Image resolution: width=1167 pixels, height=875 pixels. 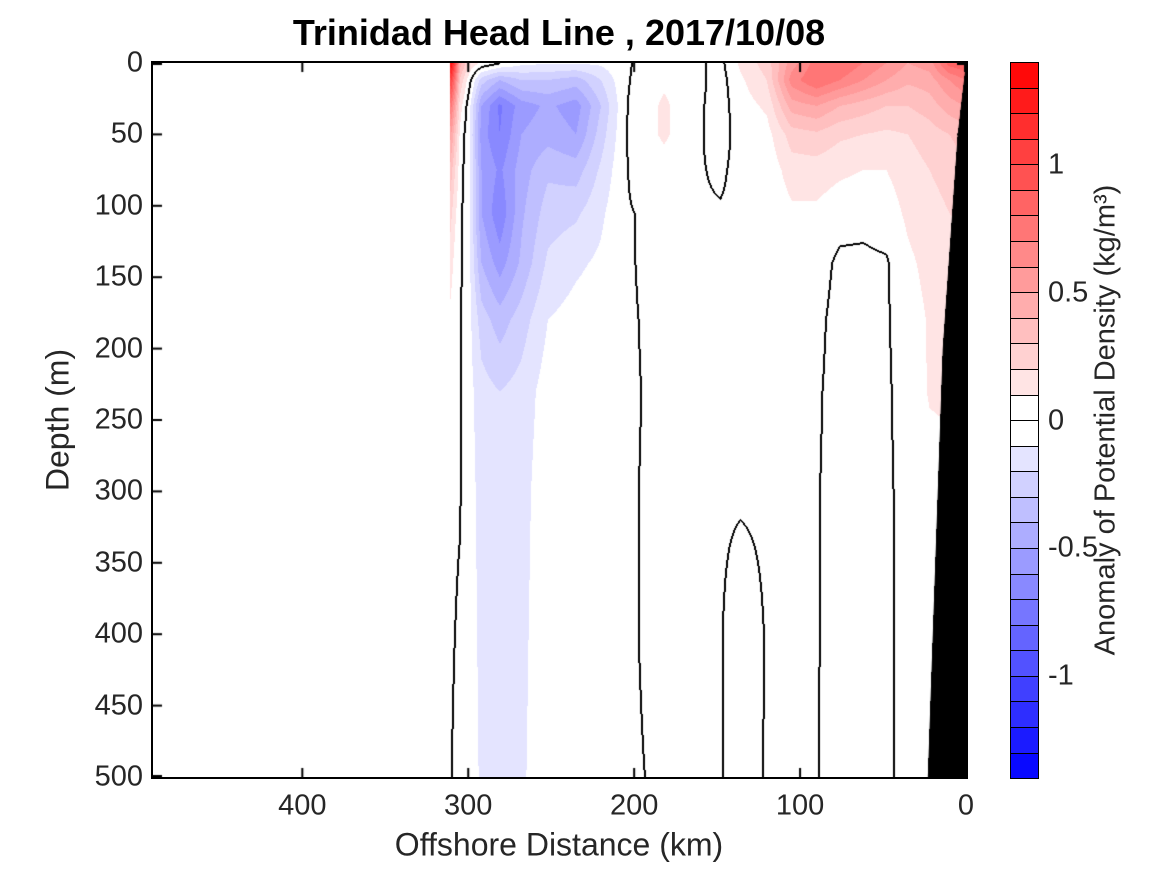 I want to click on x-tick-label: 0, so click(x=966, y=805).